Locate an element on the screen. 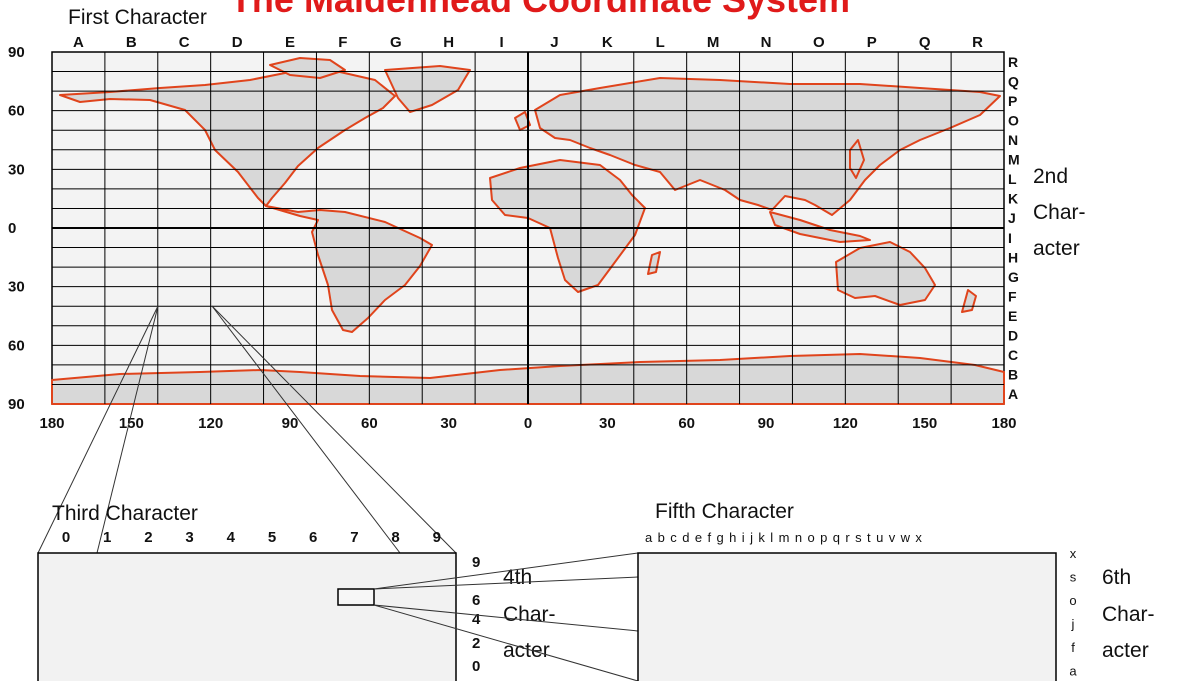  square-row-label: 9 is located at coordinates (476, 562).